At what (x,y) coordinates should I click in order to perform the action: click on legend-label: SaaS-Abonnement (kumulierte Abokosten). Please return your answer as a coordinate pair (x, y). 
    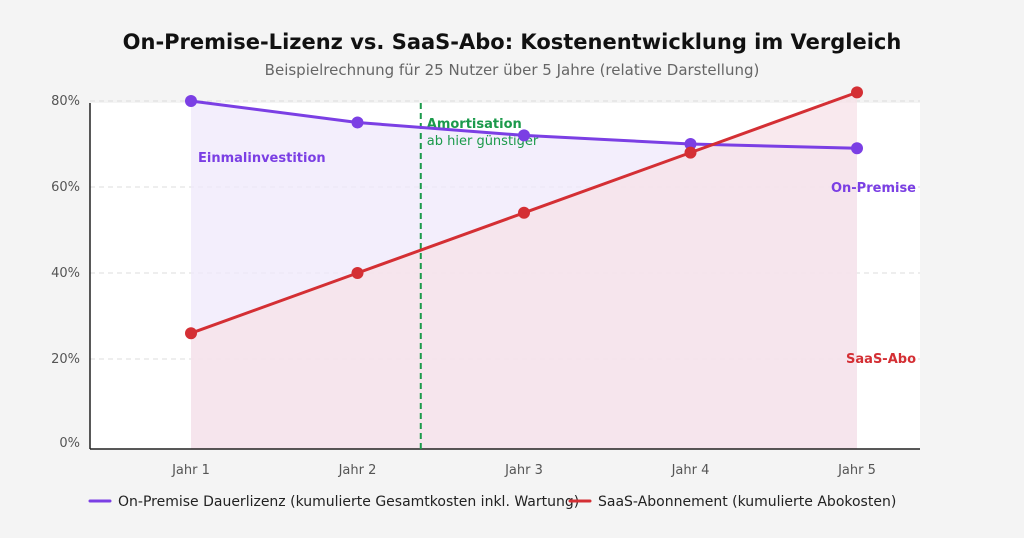
    Looking at the image, I should click on (747, 502).